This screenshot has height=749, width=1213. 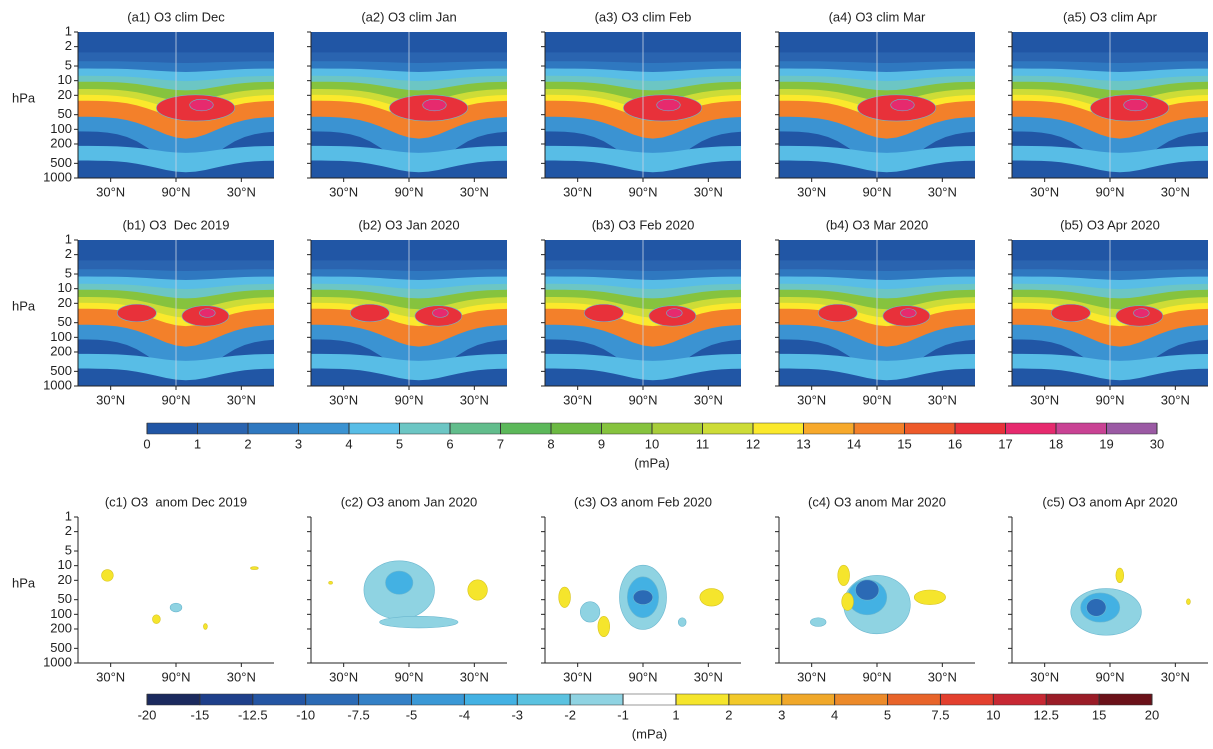 What do you see at coordinates (146, 443) in the screenshot?
I see `colorbar-tick-label: 0` at bounding box center [146, 443].